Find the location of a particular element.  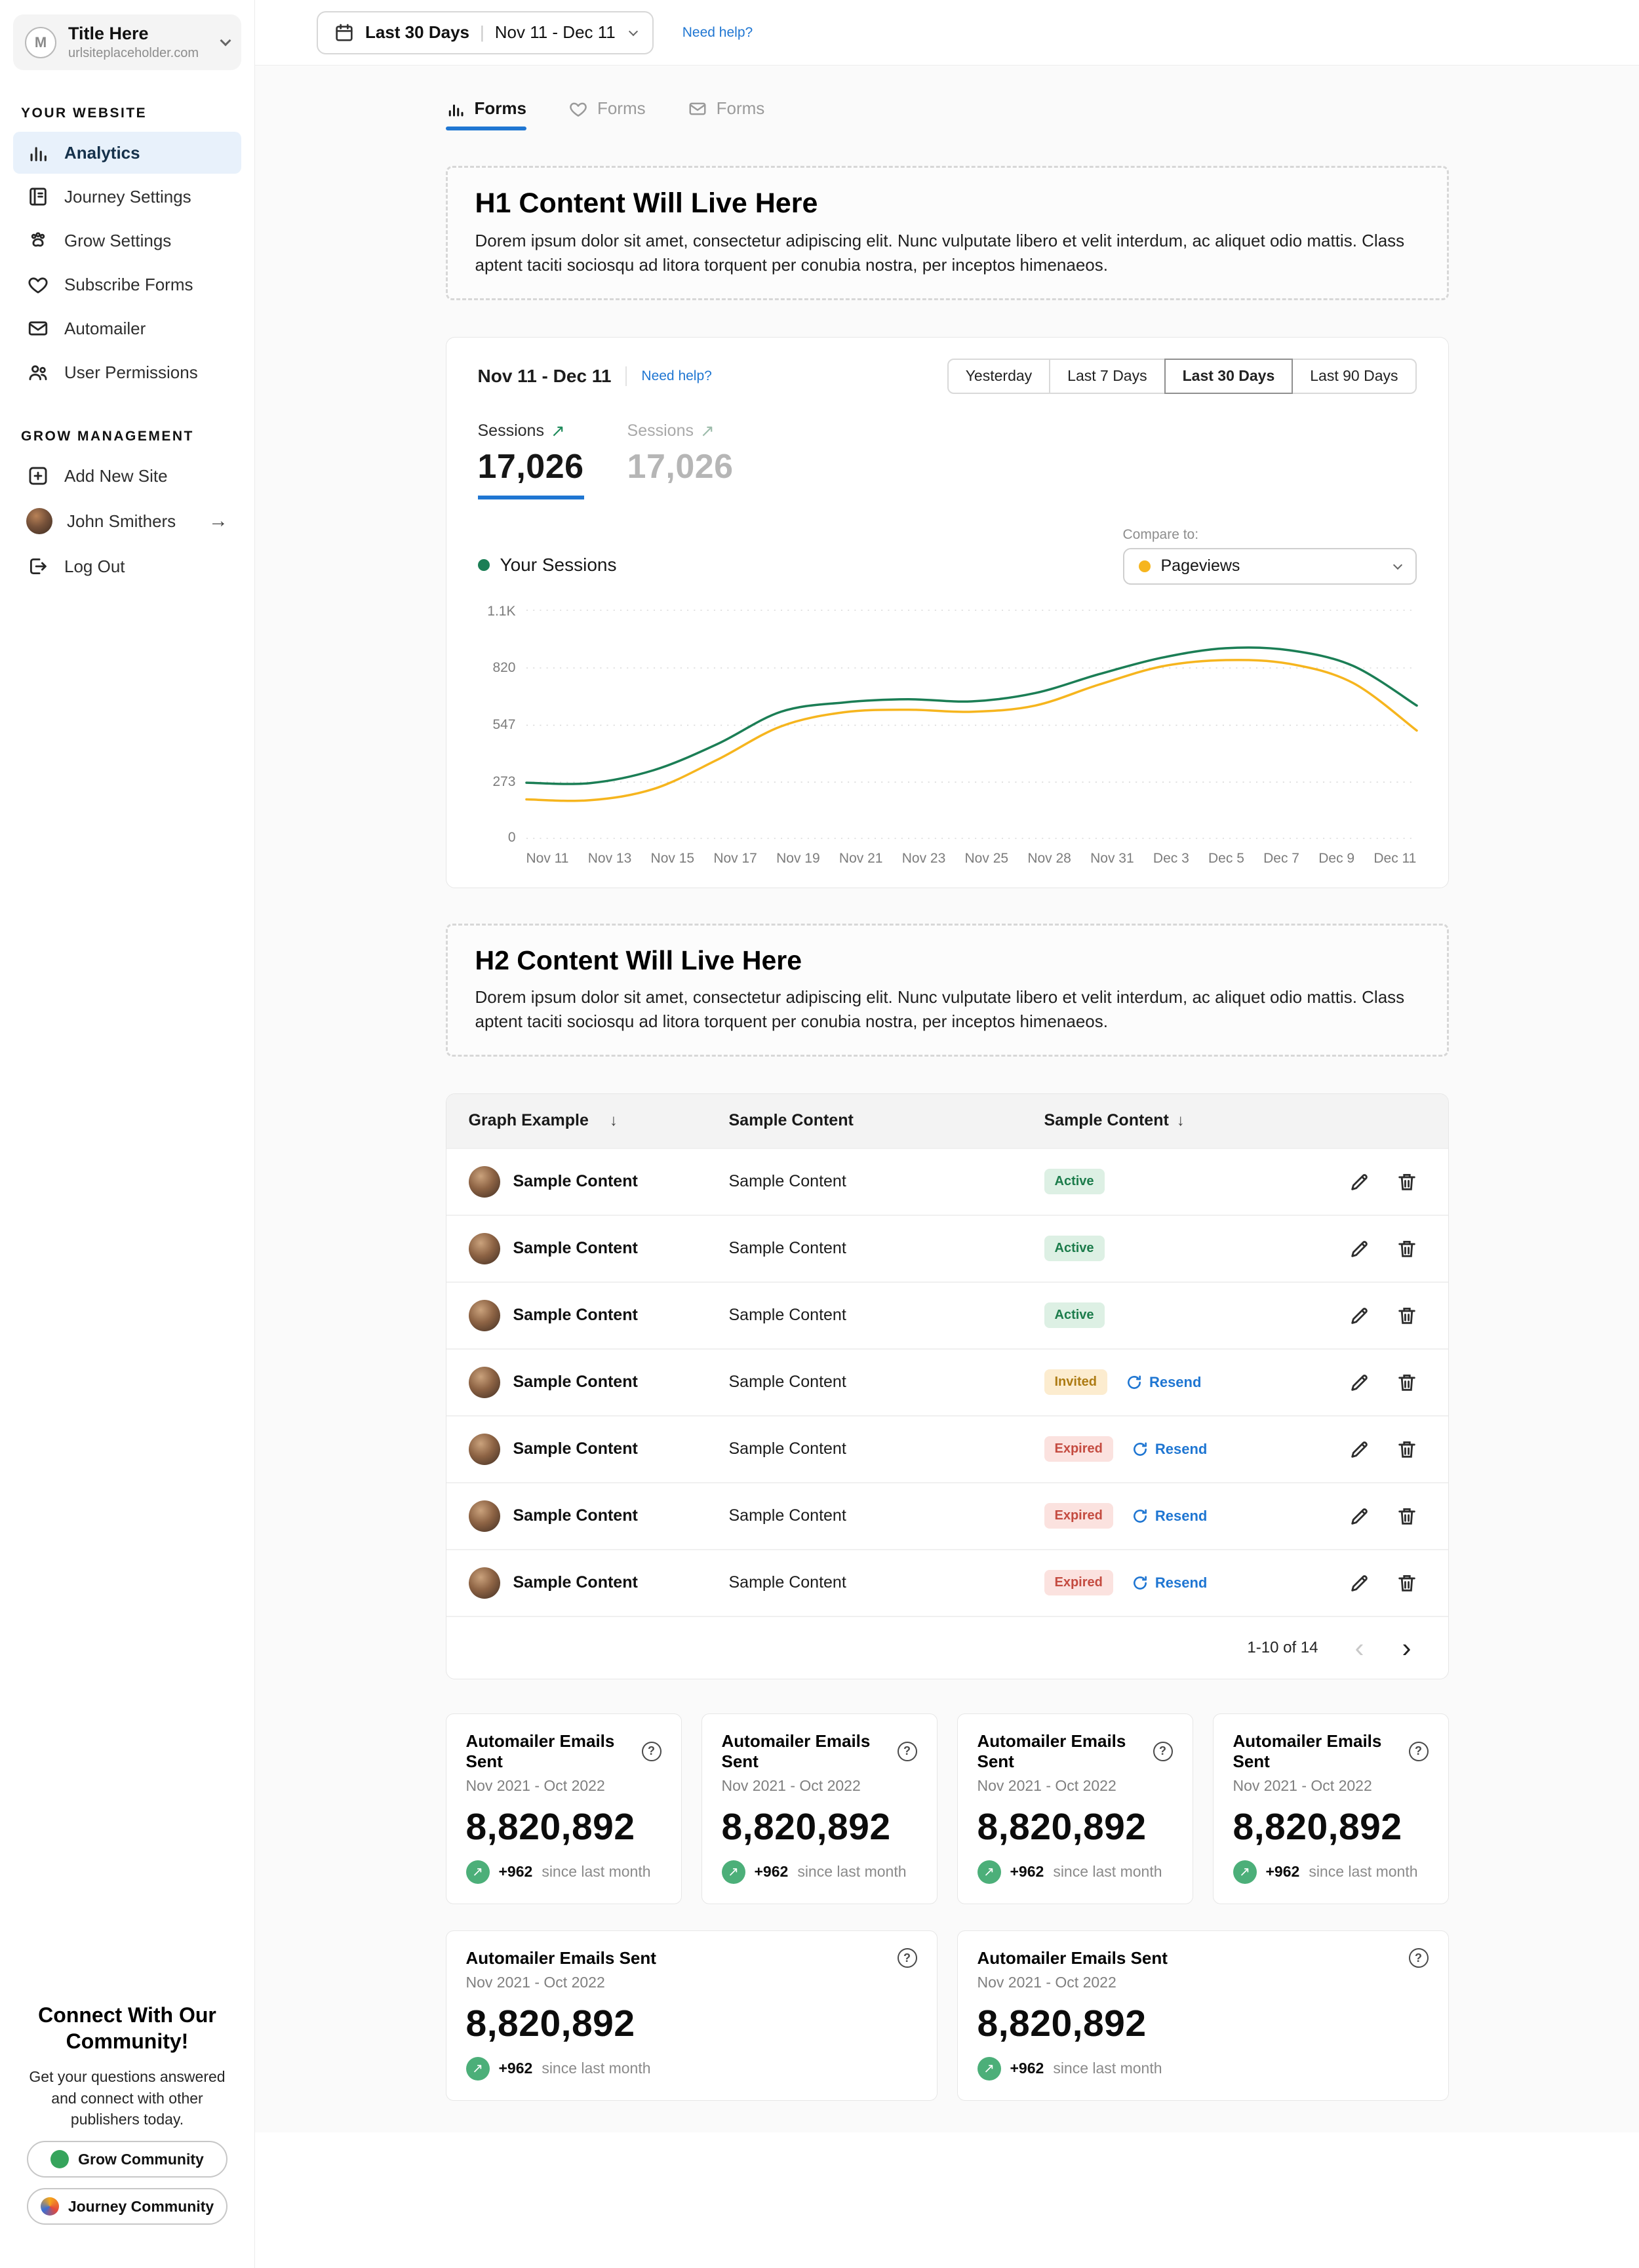

status-badge: Expired is located at coordinates (1078, 1516).